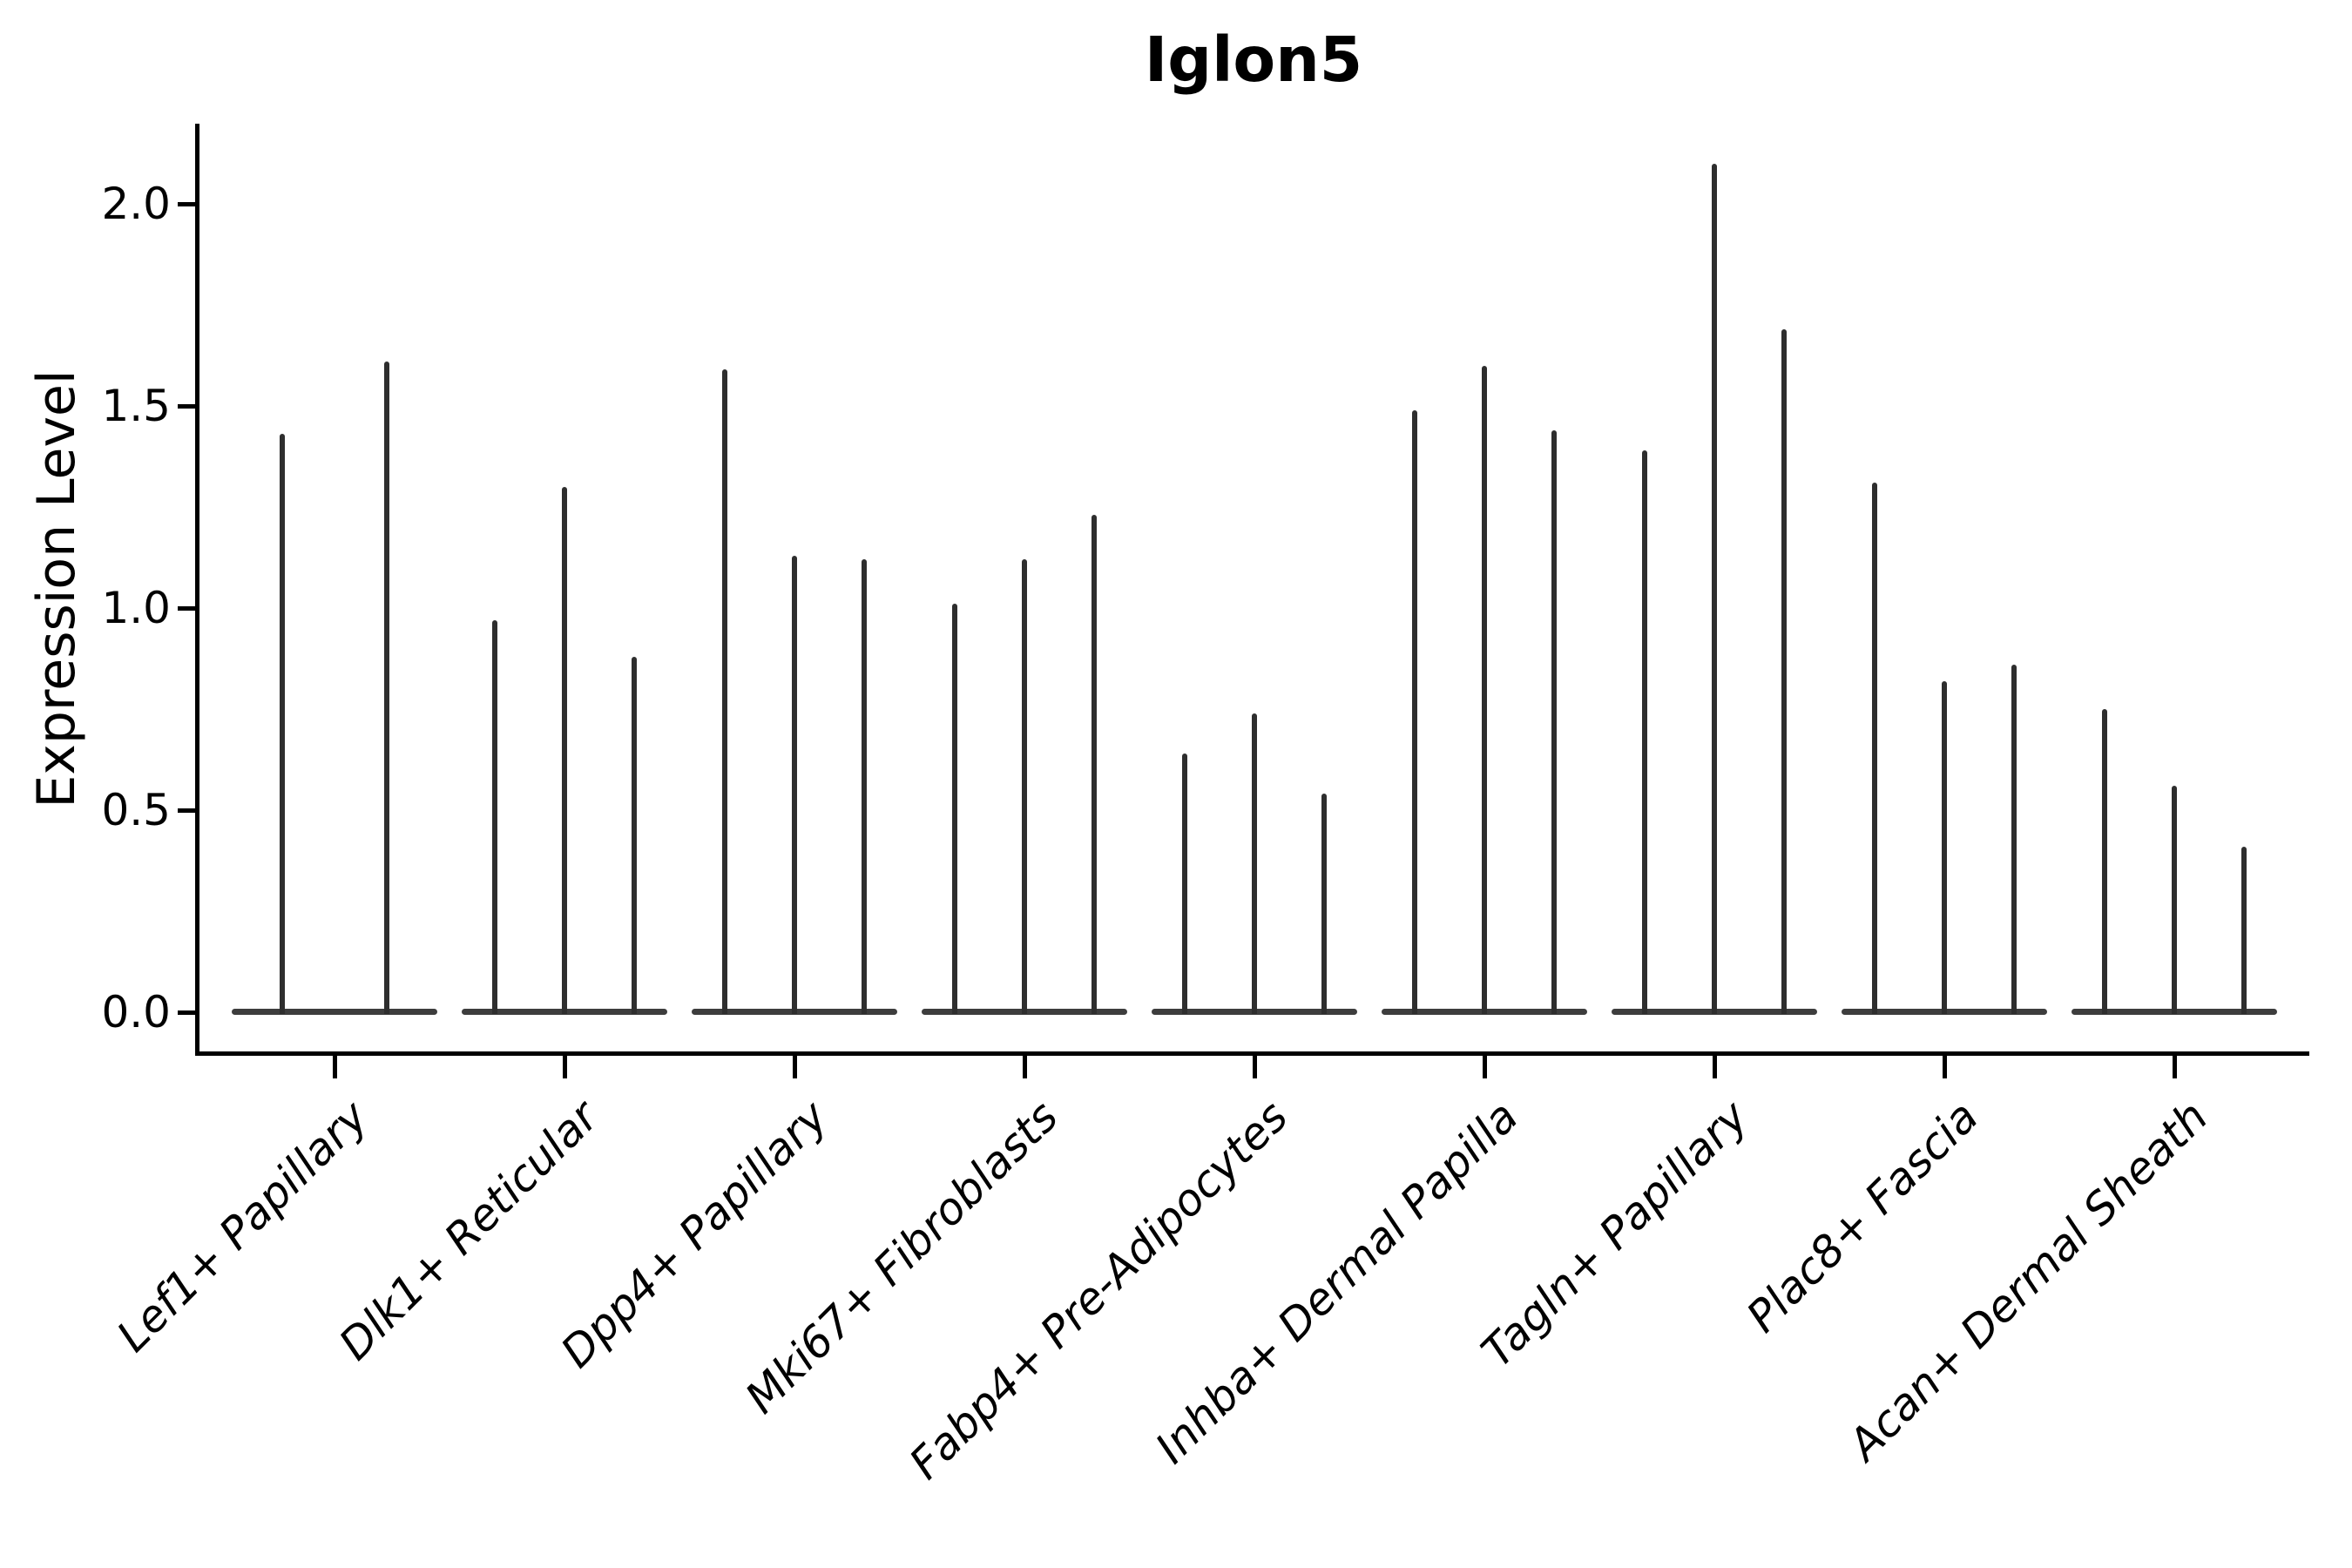 The image size is (2352, 1568). I want to click on violin-base, so click(334, 1012).